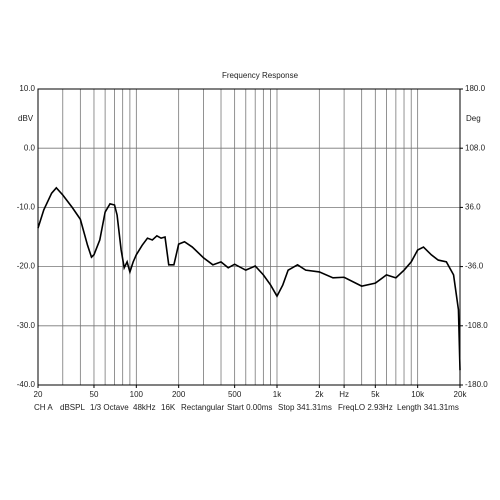 The image size is (500, 500). What do you see at coordinates (474, 266) in the screenshot?
I see `y2-tick-label: -36.0` at bounding box center [474, 266].